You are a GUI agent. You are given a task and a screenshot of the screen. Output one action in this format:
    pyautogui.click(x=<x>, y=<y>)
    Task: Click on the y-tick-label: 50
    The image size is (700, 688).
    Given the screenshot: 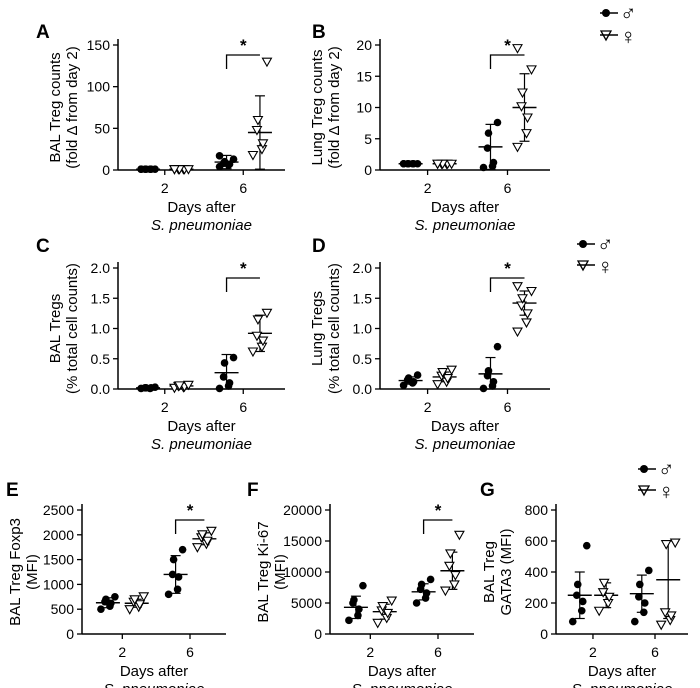 What is the action you would take?
    pyautogui.click(x=102, y=128)
    